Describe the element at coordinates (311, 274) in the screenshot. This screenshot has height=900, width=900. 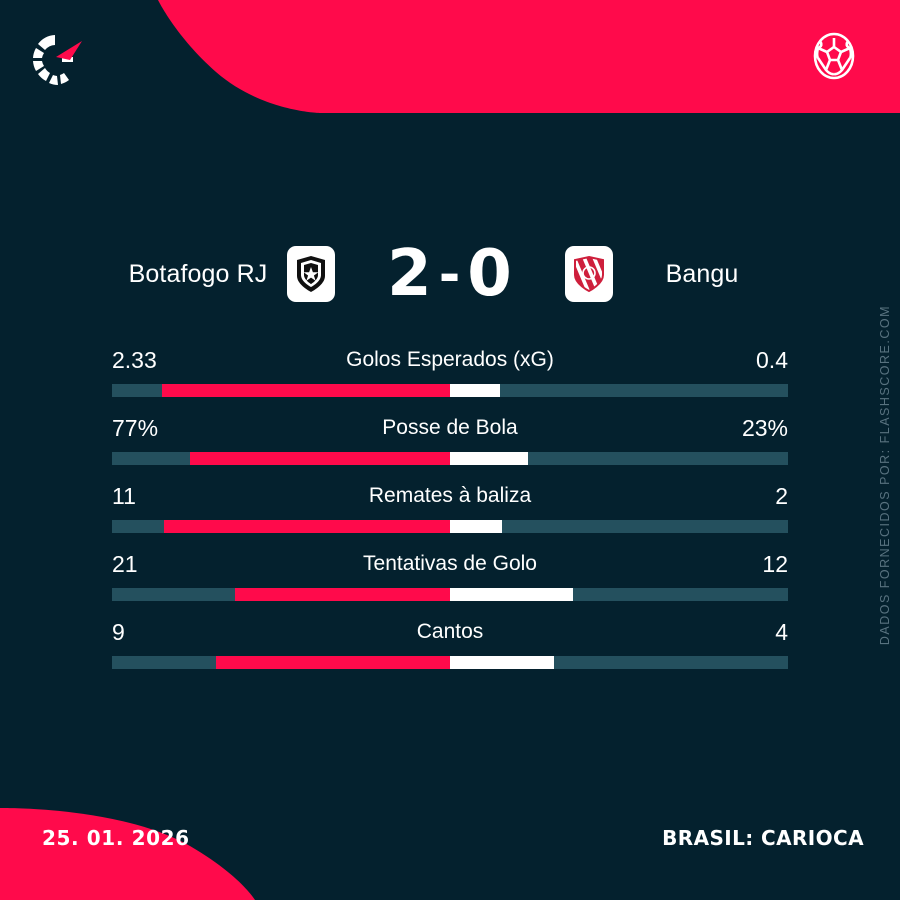
I see `botafogo-crest-icon` at that location.